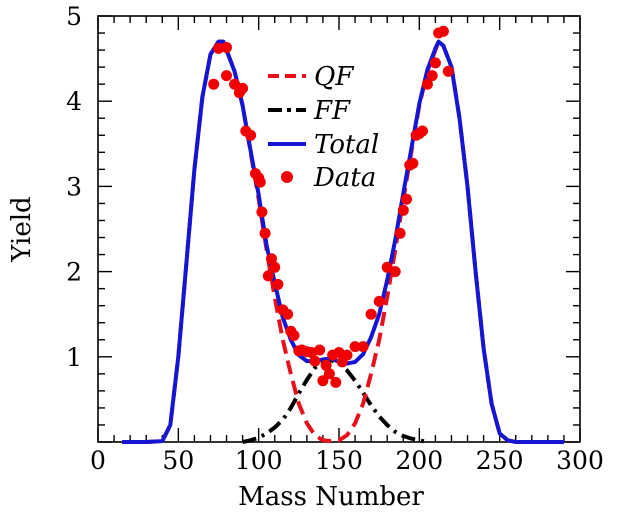  I want to click on series-line-ff, so click(335, 400).